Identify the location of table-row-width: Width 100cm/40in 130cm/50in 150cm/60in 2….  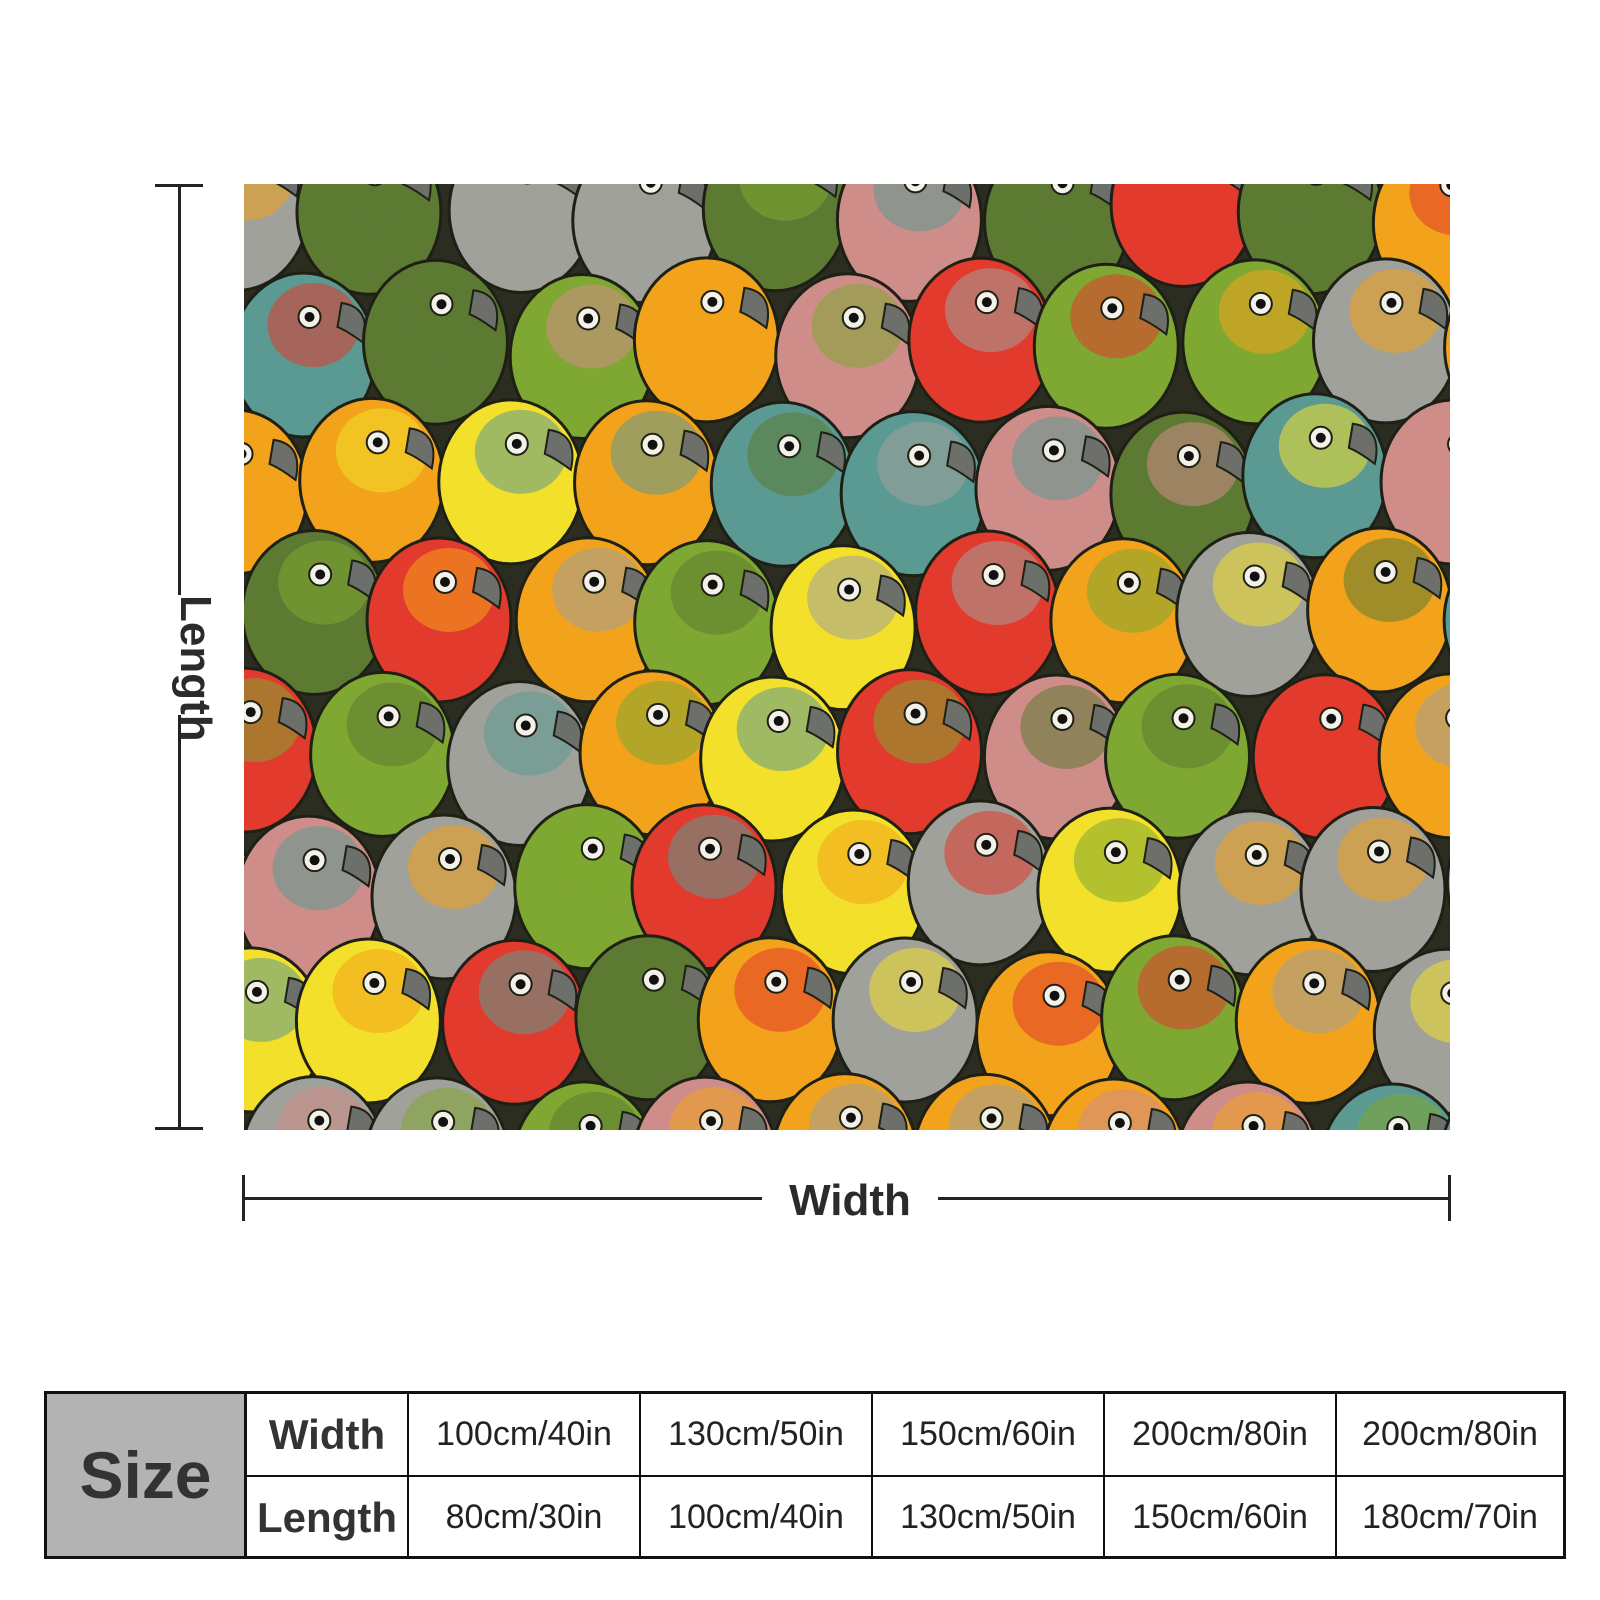
(905, 1435).